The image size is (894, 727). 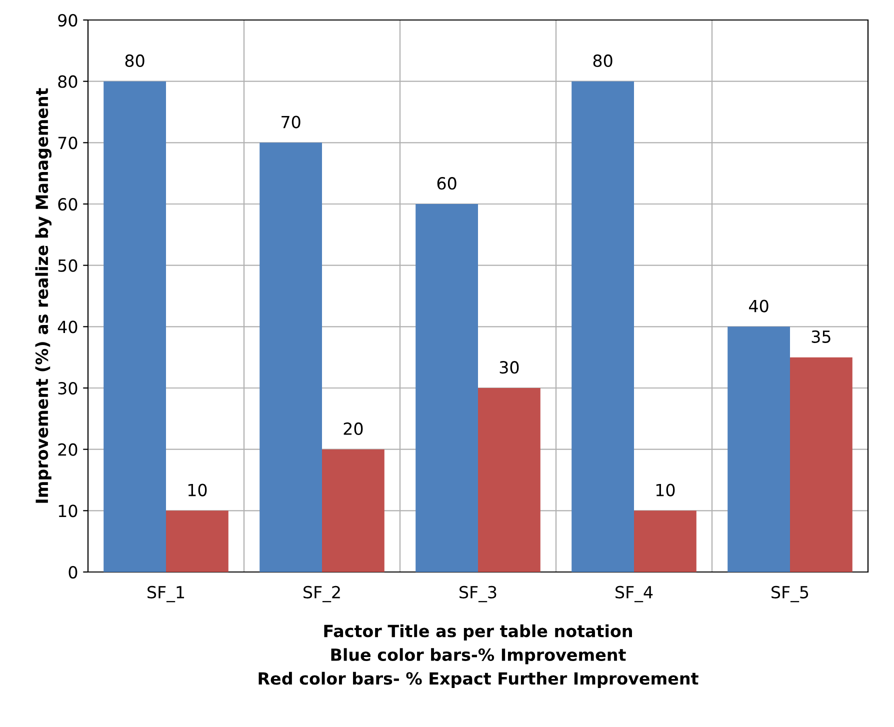 I want to click on x-axis-title: Factor Title as per table notation Blue color bars-% Improvement Red color bars- % Expact Further Improvement, so click(x=478, y=656).